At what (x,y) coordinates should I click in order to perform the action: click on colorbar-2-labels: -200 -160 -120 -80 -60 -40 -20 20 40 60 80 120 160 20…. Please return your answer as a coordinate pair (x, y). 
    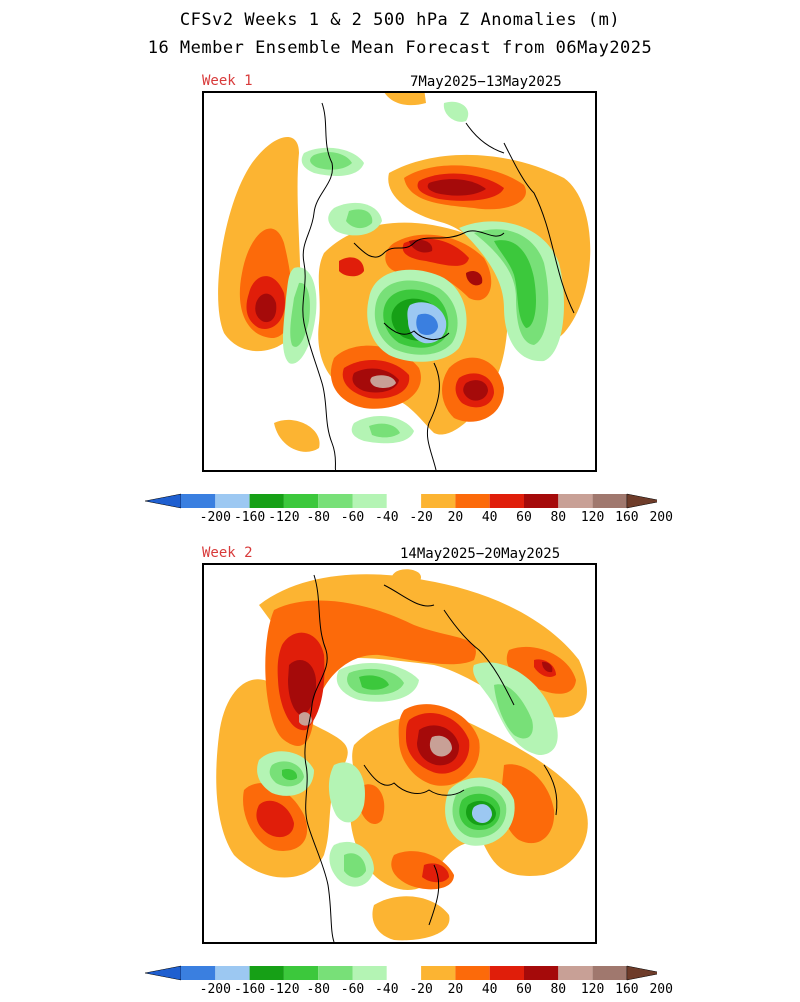
    Looking at the image, I should click on (409, 990).